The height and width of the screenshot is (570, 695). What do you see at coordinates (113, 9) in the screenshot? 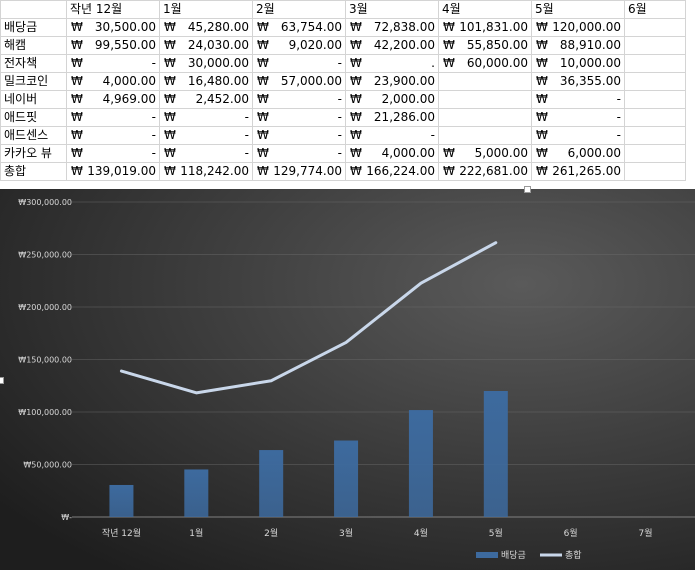
I see `header-cell: 작년 12월` at bounding box center [113, 9].